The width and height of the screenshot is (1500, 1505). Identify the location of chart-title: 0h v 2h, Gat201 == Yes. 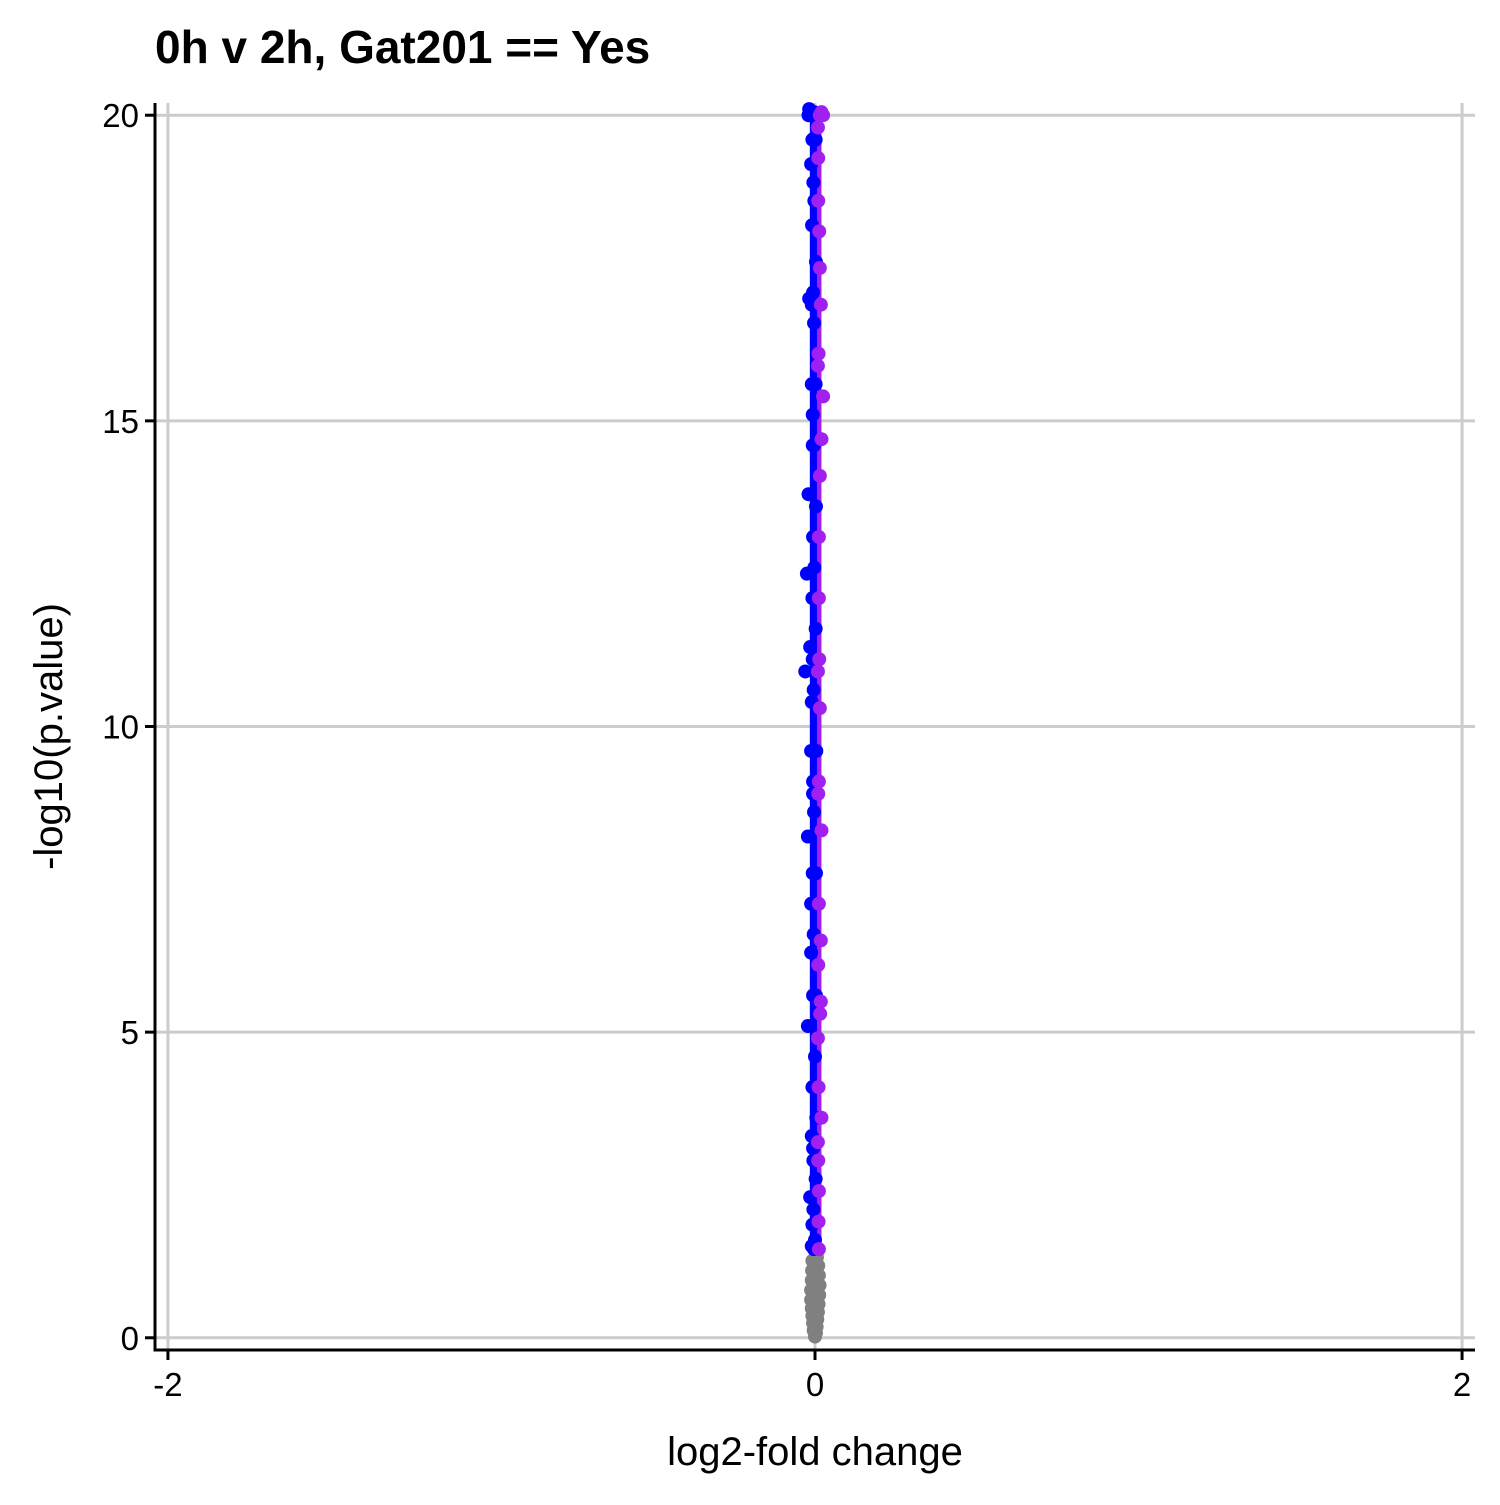
(403, 47).